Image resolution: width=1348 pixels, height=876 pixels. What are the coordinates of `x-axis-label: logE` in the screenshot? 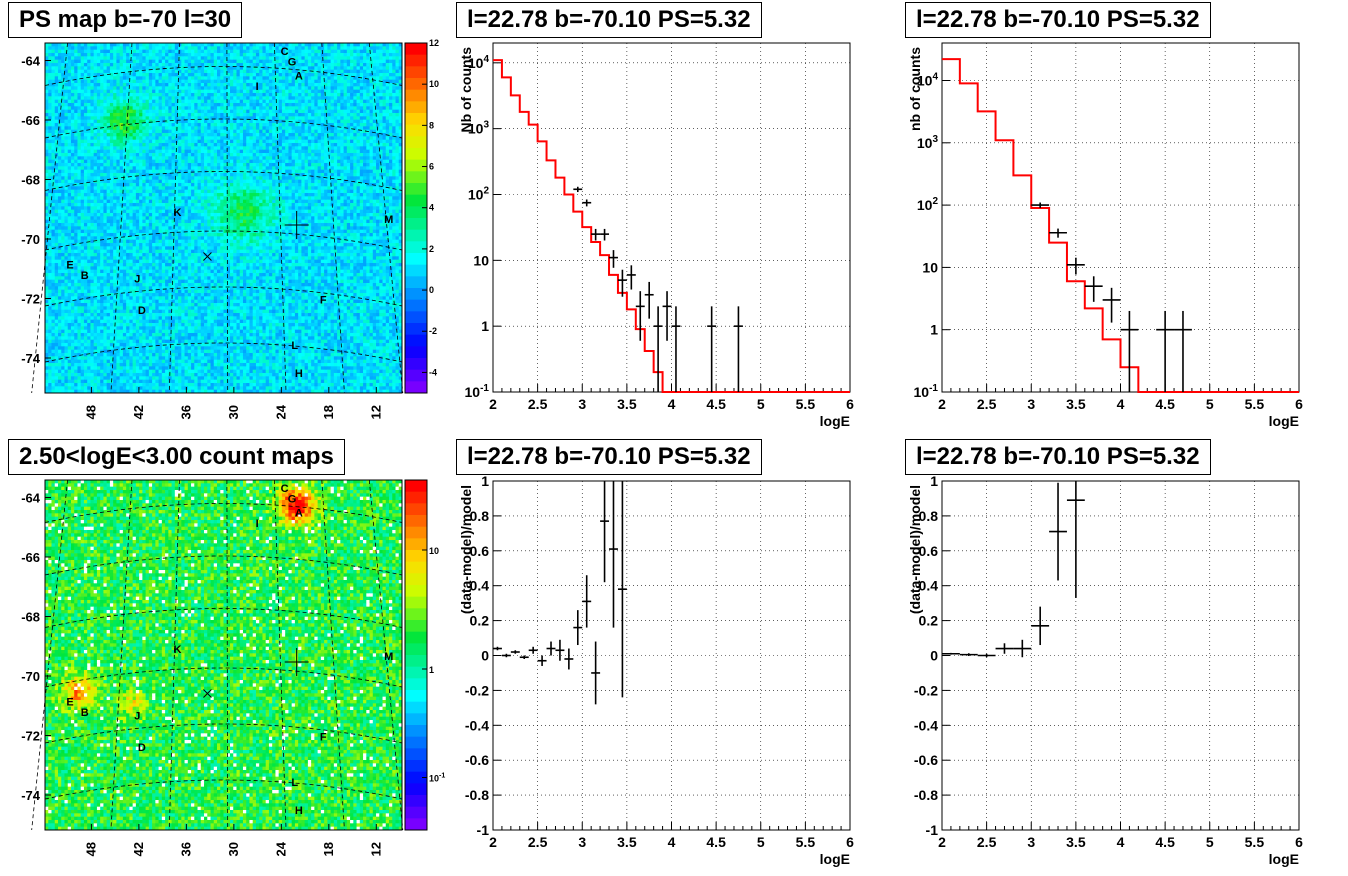 It's located at (1284, 859).